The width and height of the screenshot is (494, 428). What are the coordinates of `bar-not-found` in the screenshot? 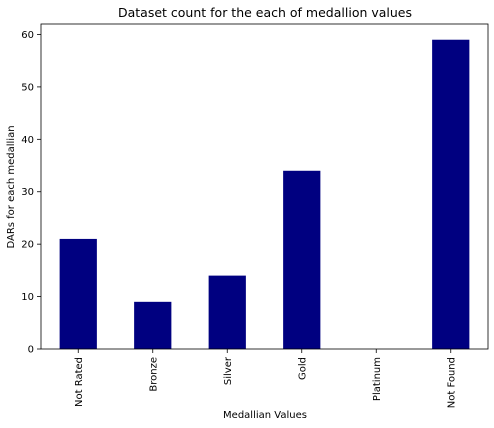 It's located at (450, 194).